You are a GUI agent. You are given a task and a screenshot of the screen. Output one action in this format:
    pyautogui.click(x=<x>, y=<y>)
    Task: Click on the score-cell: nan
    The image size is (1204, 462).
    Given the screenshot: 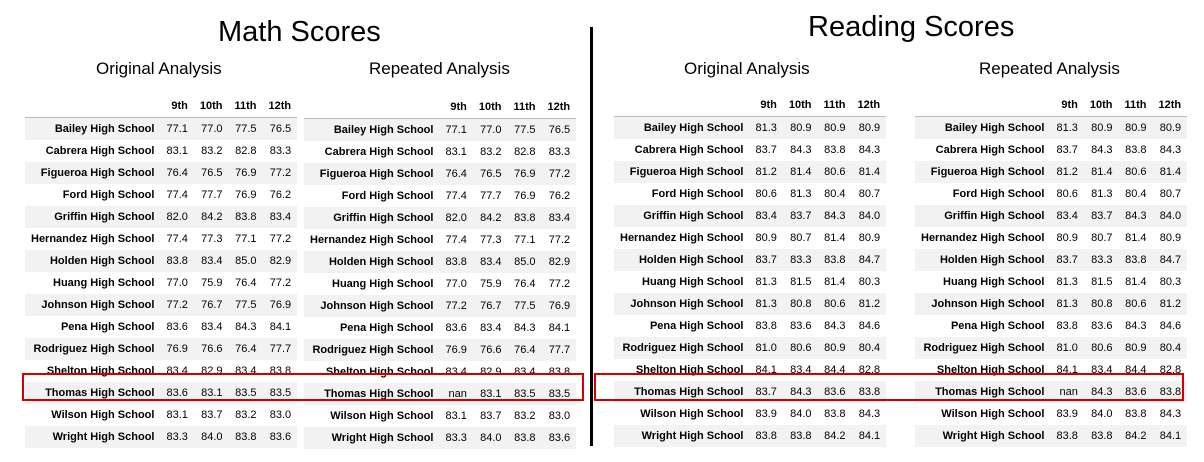 What is the action you would take?
    pyautogui.click(x=457, y=394)
    